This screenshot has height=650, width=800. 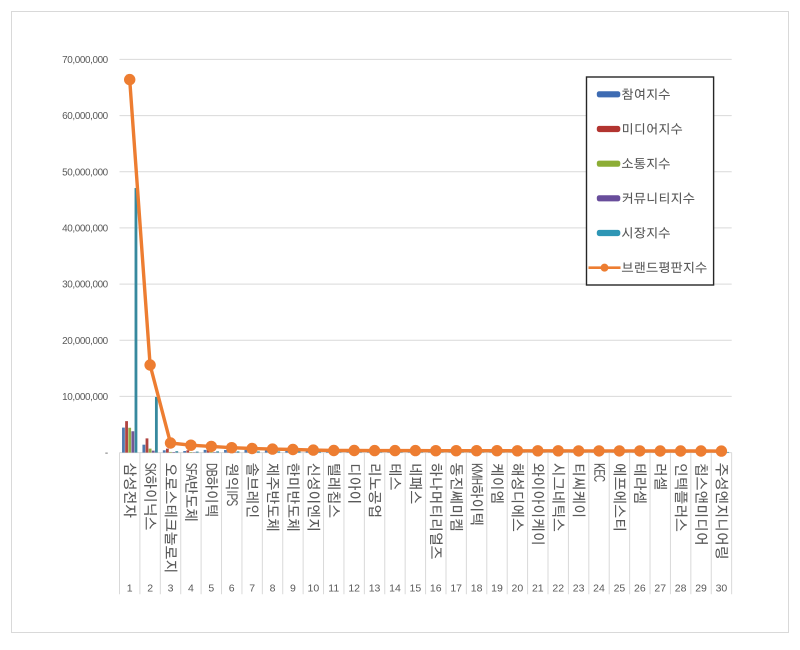 I want to click on svg-text: 8, so click(x=273, y=589).